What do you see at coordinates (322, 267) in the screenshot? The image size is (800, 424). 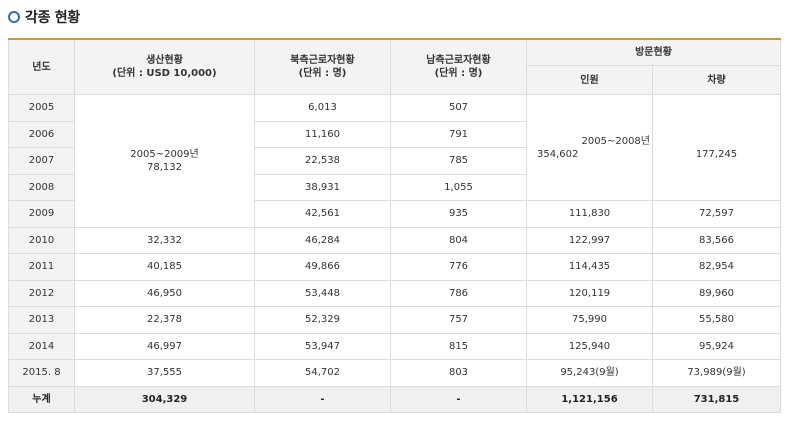 I see `cell-north: 49,866` at bounding box center [322, 267].